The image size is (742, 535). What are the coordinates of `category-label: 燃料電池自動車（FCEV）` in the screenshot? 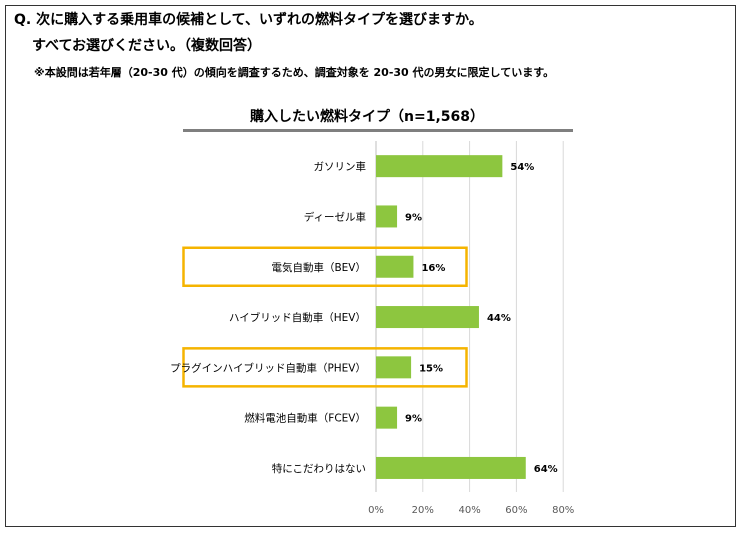 It's located at (305, 418).